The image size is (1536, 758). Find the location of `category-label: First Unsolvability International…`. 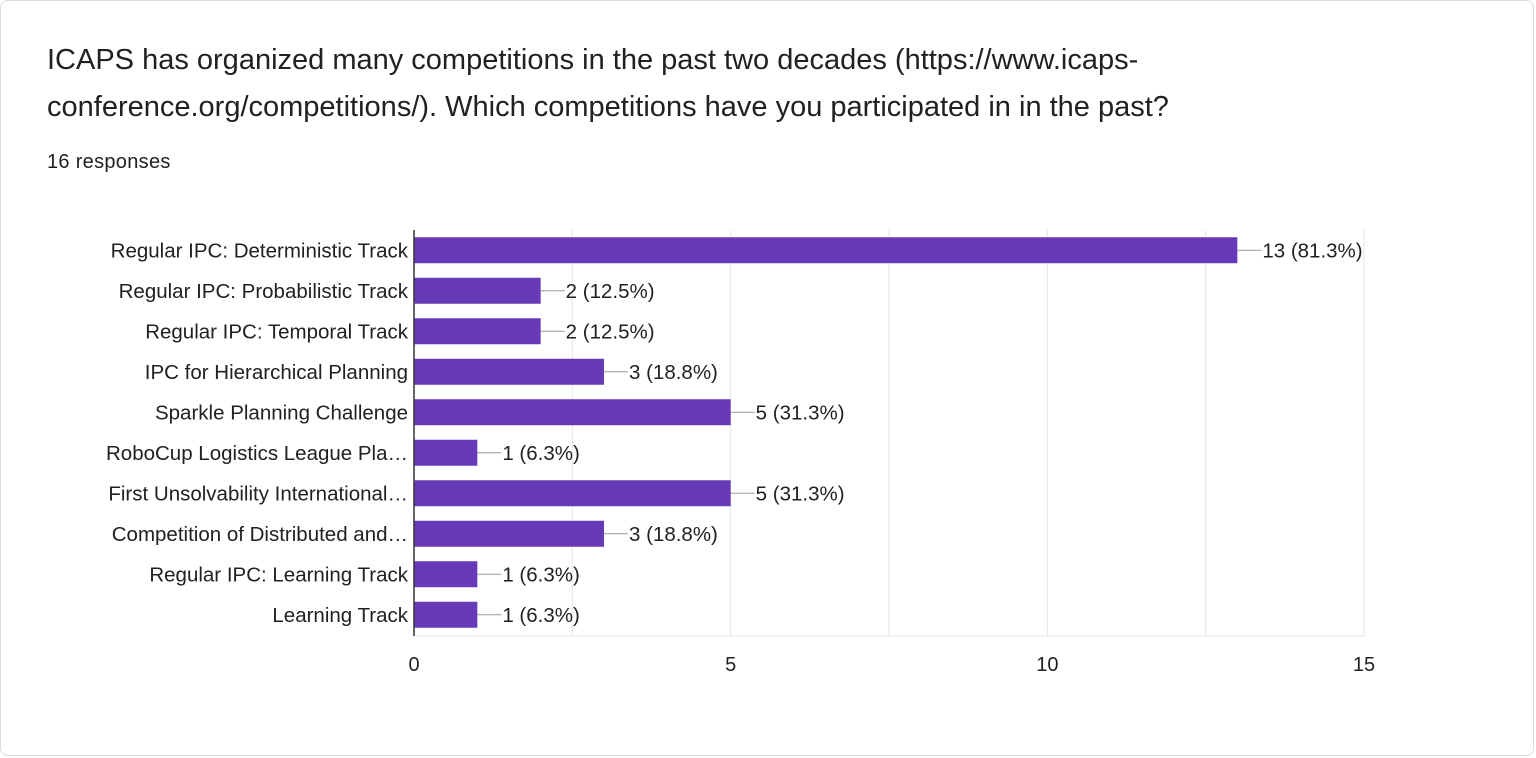

category-label: First Unsolvability International… is located at coordinates (258, 493).